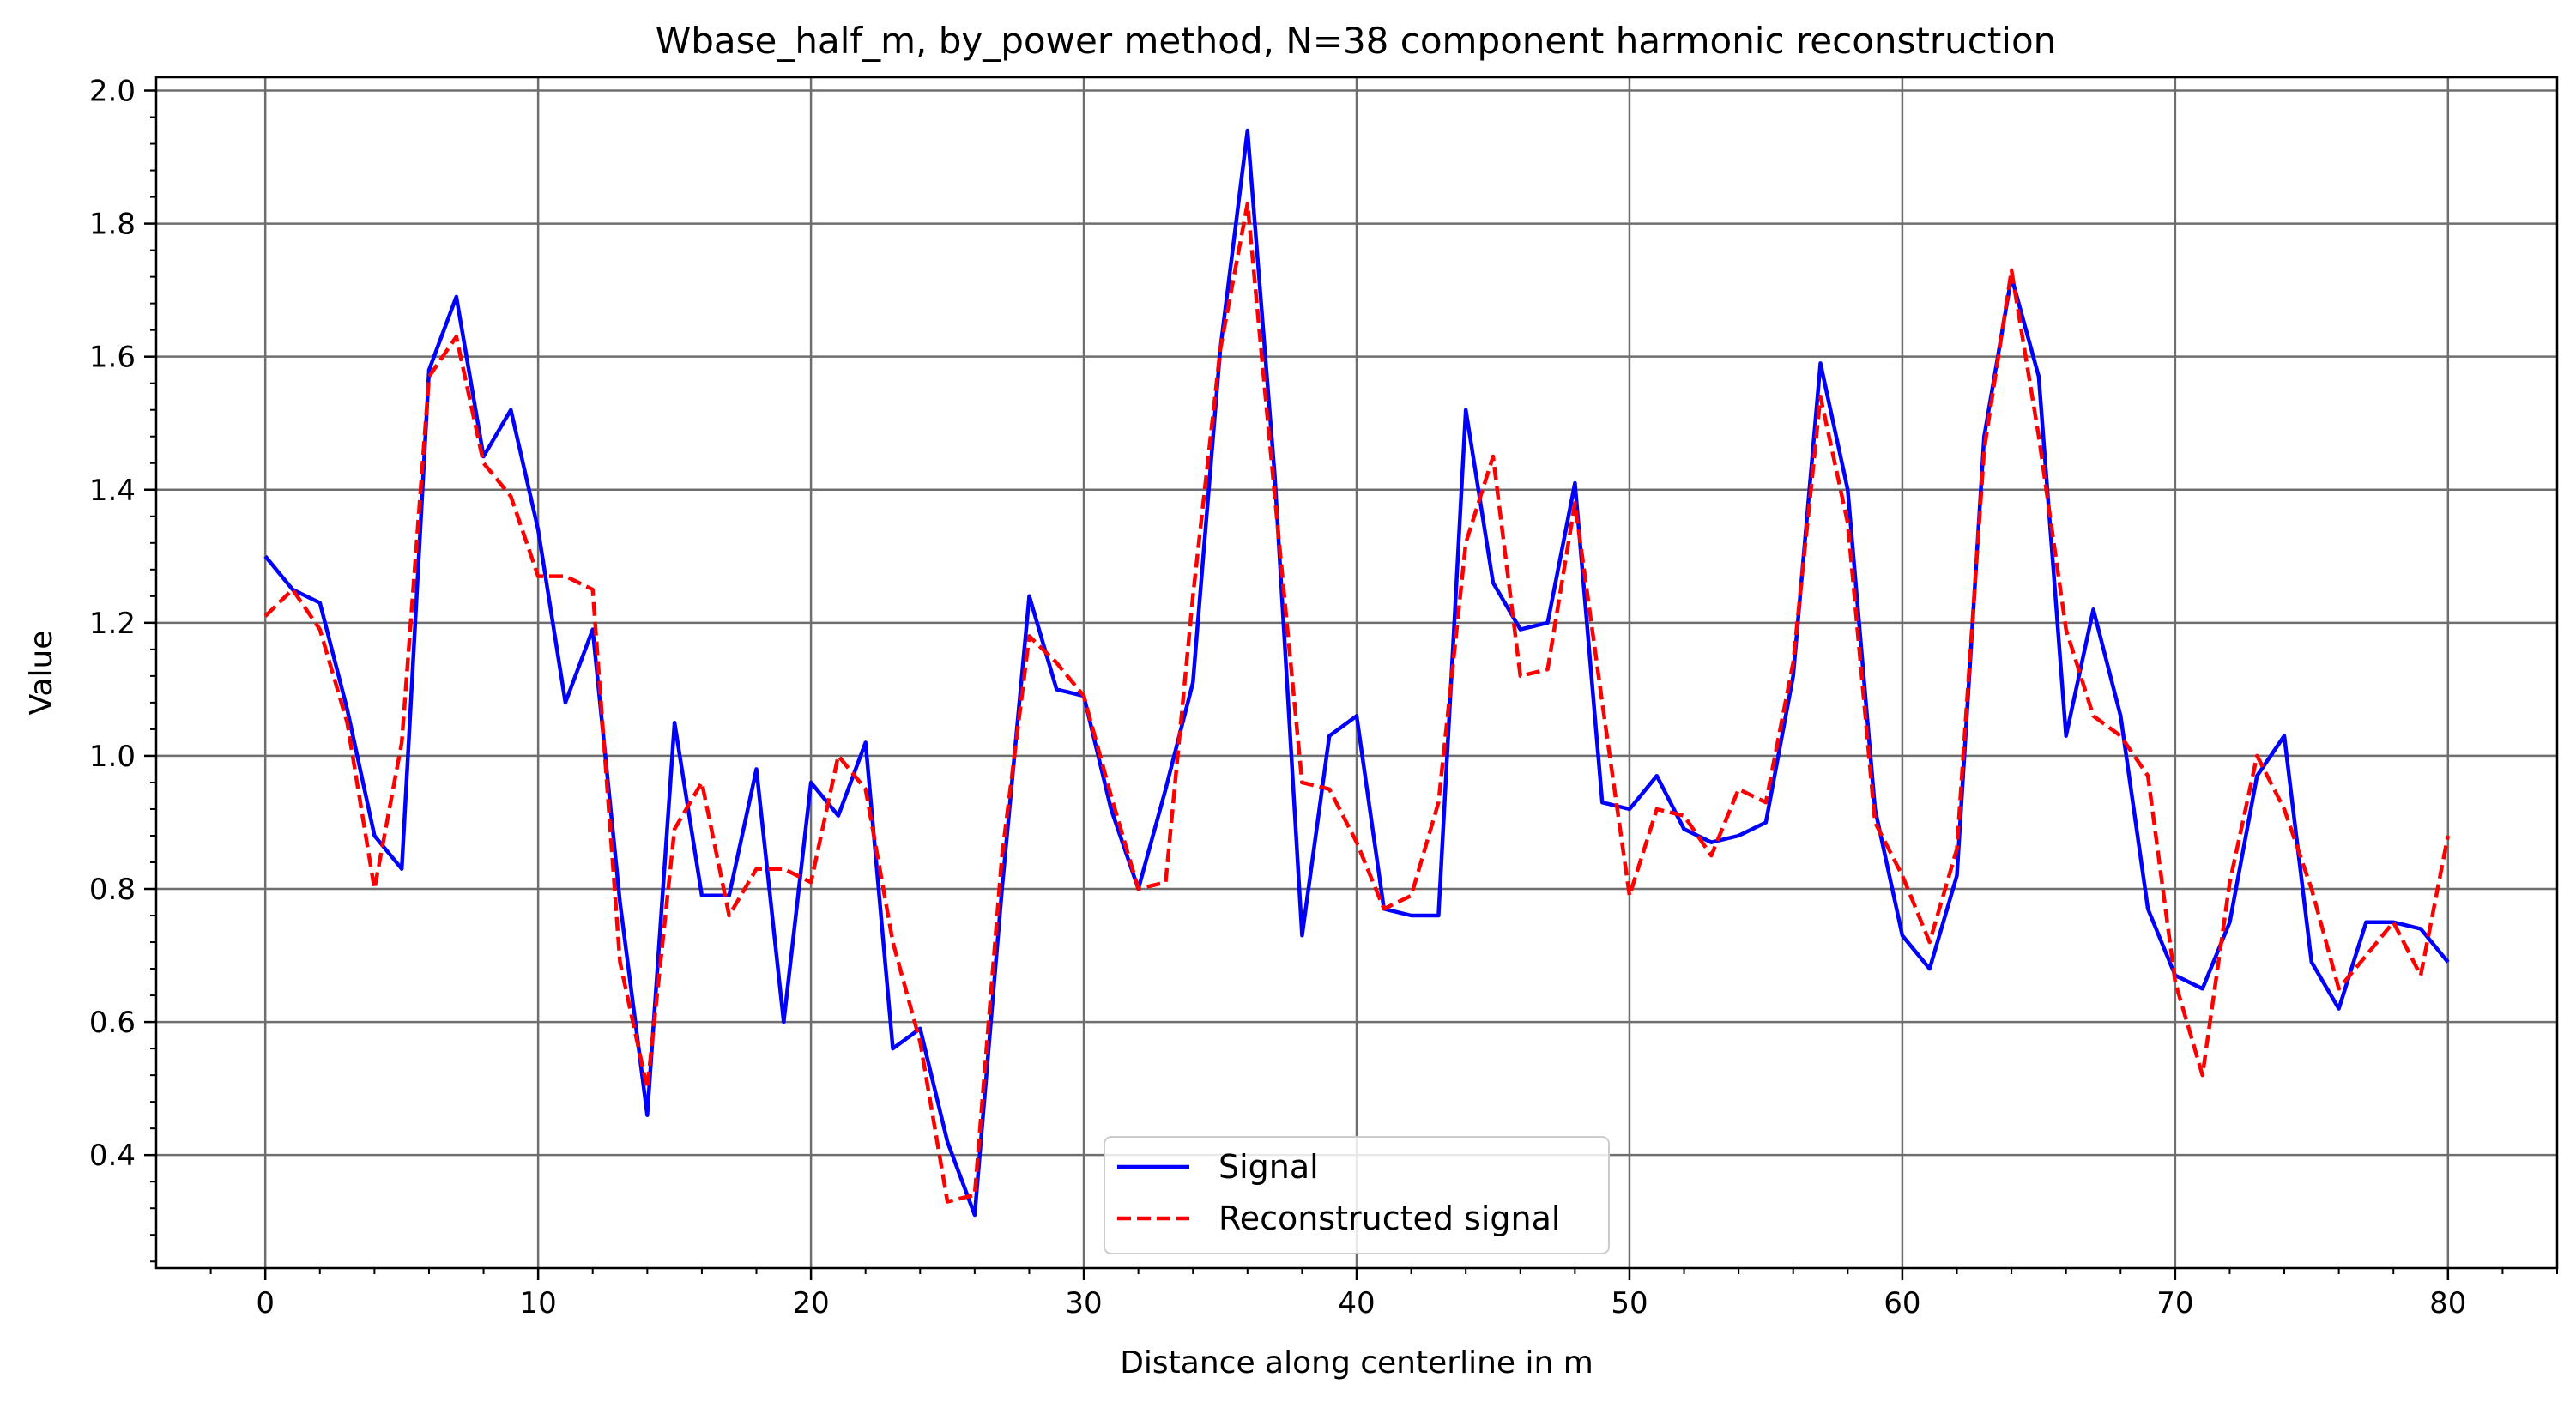 Image resolution: width=2576 pixels, height=1402 pixels. Describe the element at coordinates (2447, 1303) in the screenshot. I see `x-tick-label: 80` at that location.